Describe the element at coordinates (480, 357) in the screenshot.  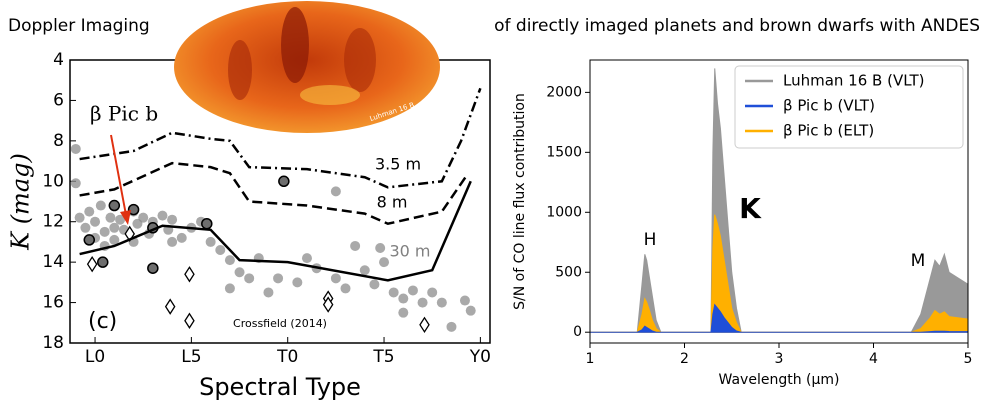
I see `x-tick-label: Y0` at that location.